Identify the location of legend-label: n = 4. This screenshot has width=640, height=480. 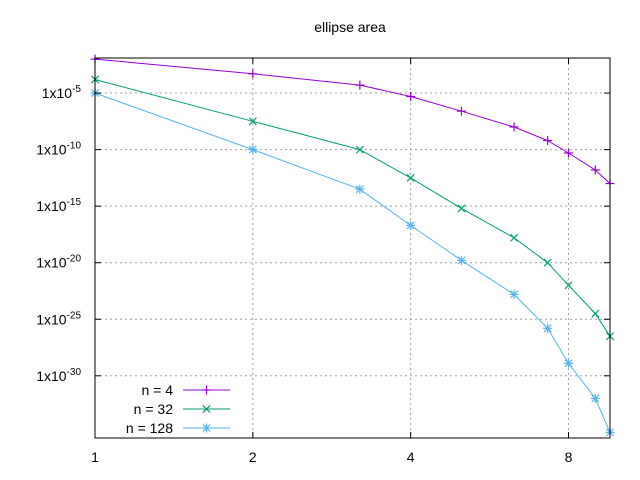
(157, 390).